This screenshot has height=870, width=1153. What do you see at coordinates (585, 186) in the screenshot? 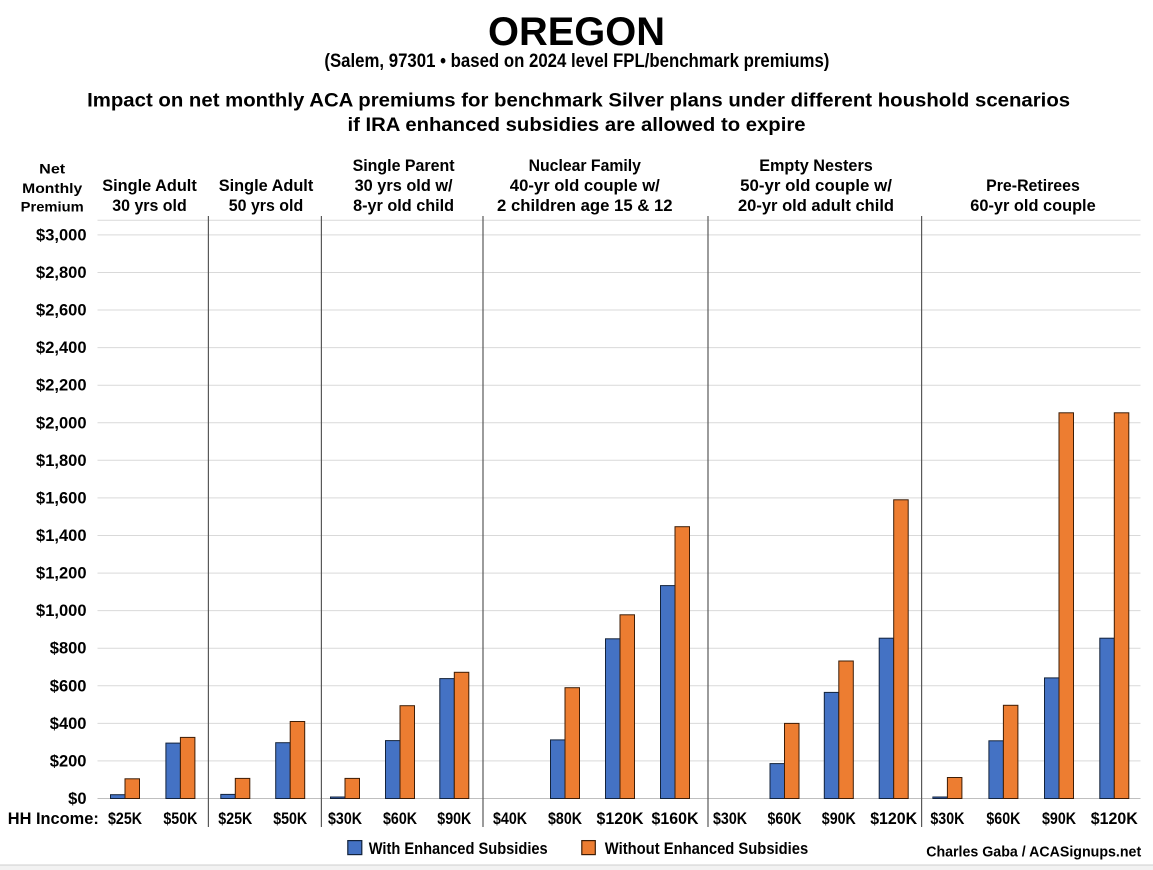
I see `svg-text: 40-yr old couple w/` at bounding box center [585, 186].